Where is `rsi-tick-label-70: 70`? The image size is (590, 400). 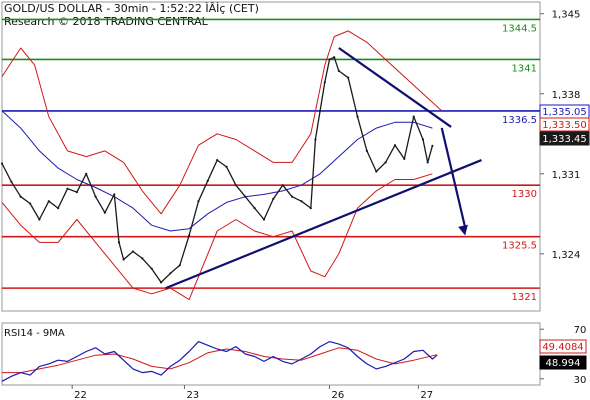 rsi-tick-label-70: 70 is located at coordinates (580, 330).